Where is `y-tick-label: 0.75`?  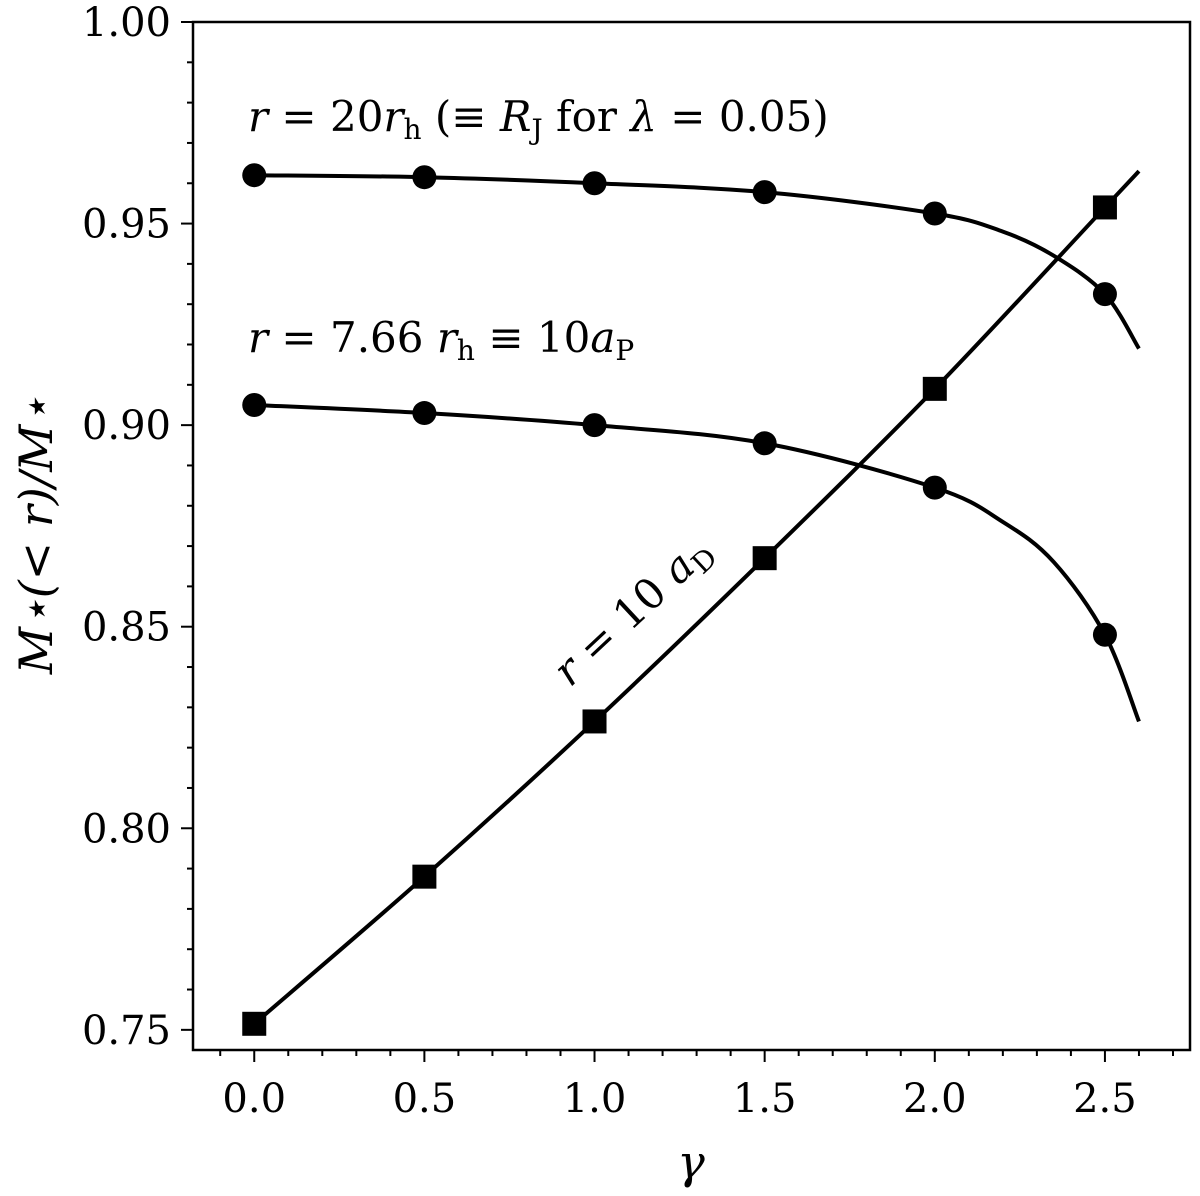 y-tick-label: 0.75 is located at coordinates (126, 1031).